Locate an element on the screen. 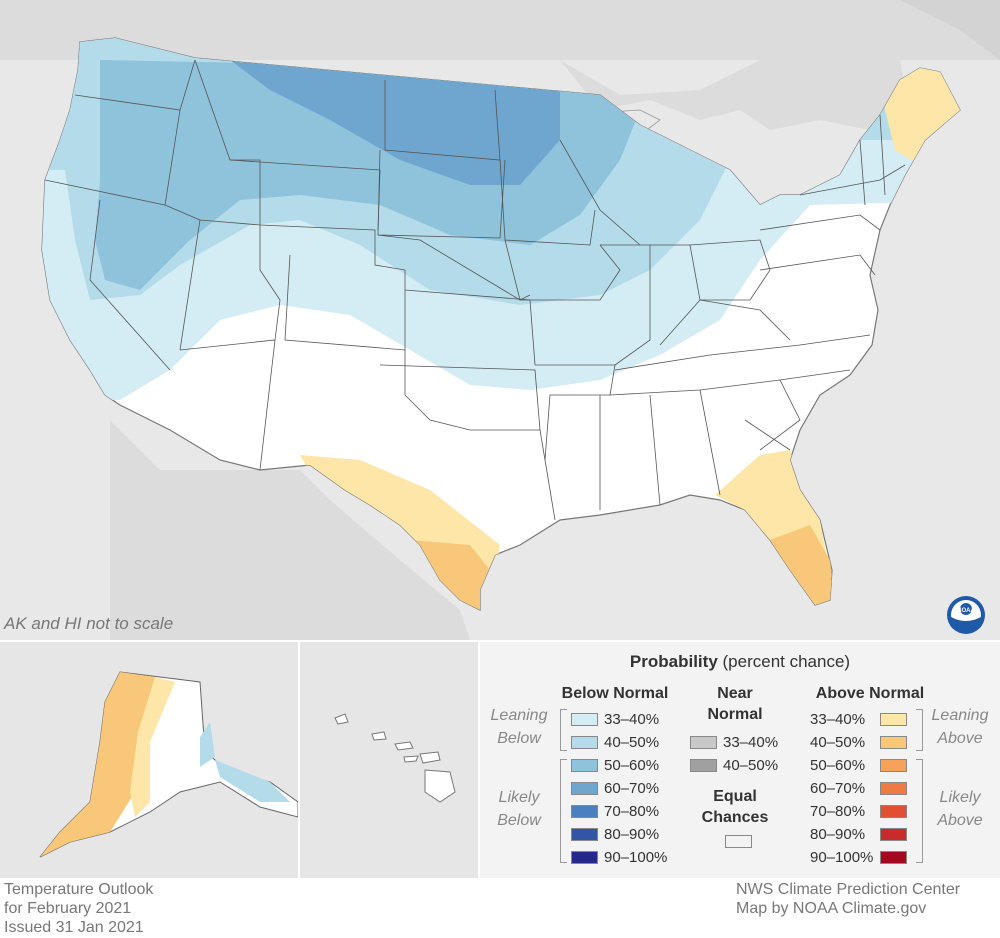  below-label: 60–70% is located at coordinates (632, 788).